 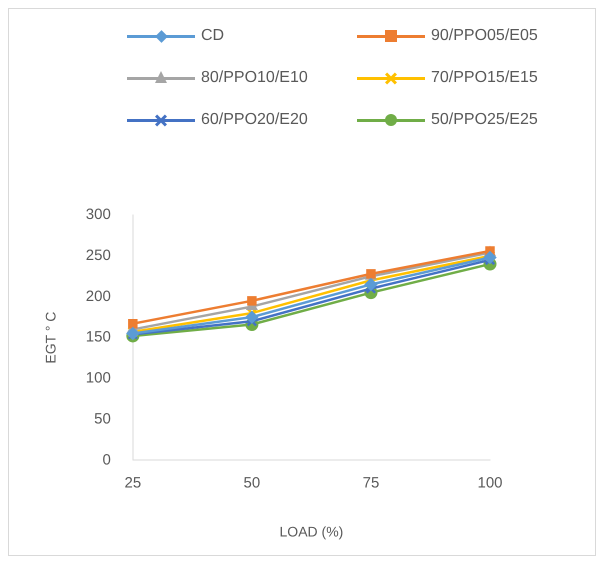 What do you see at coordinates (106, 459) in the screenshot?
I see `y-tick-label: 0` at bounding box center [106, 459].